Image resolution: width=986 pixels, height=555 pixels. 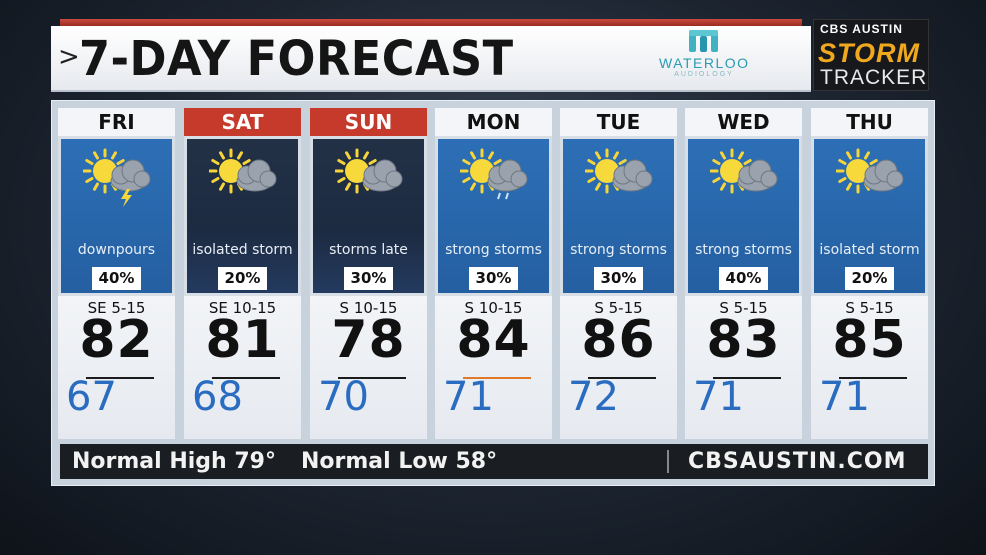 I want to click on day-column: SAT isolated storm 20% SE 10-15 81 68, so click(x=242, y=273).